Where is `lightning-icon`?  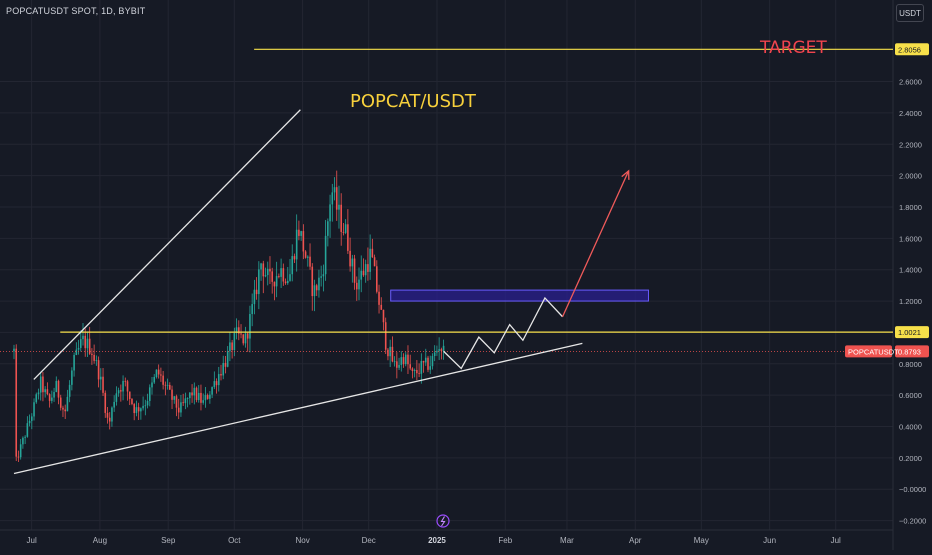
lightning-icon is located at coordinates (443, 521).